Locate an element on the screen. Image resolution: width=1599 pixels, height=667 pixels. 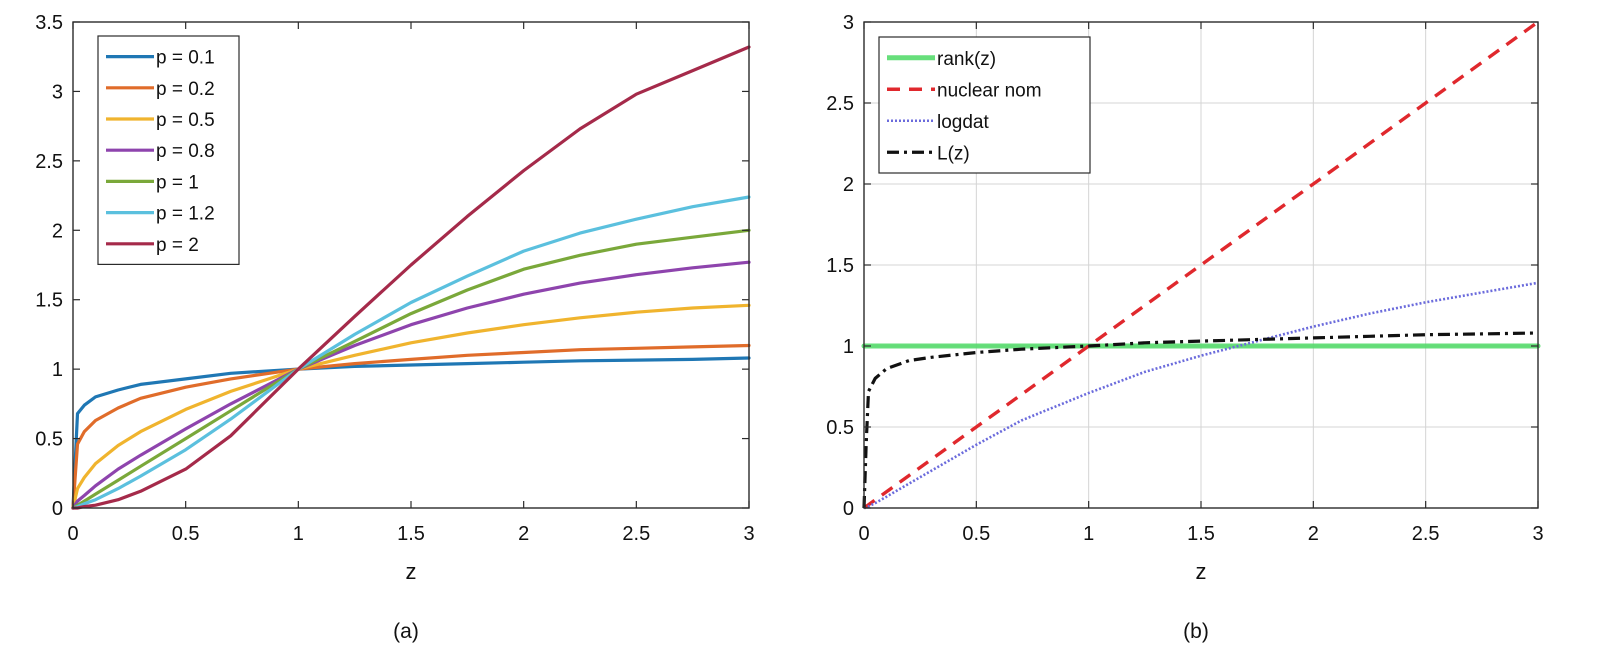
legend-item: nuclear nom is located at coordinates (964, 90).